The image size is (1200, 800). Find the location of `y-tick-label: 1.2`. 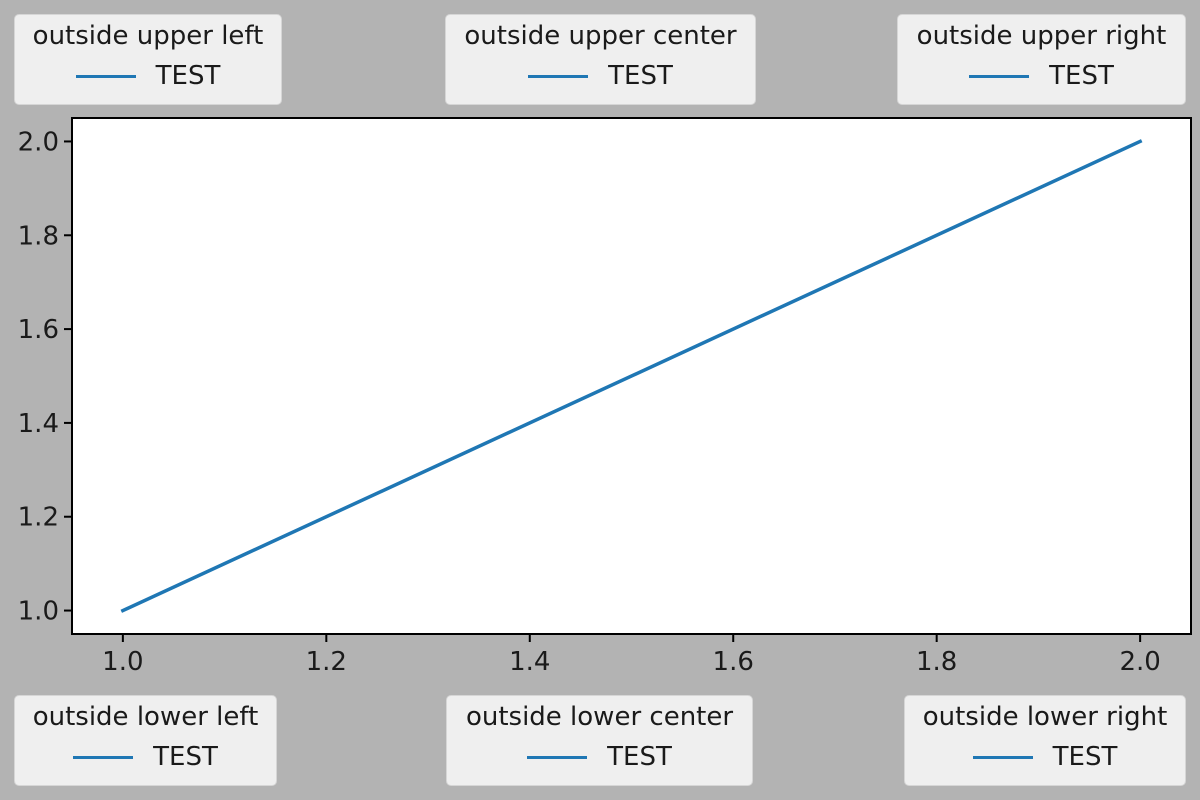

y-tick-label: 1.2 is located at coordinates (38, 518).